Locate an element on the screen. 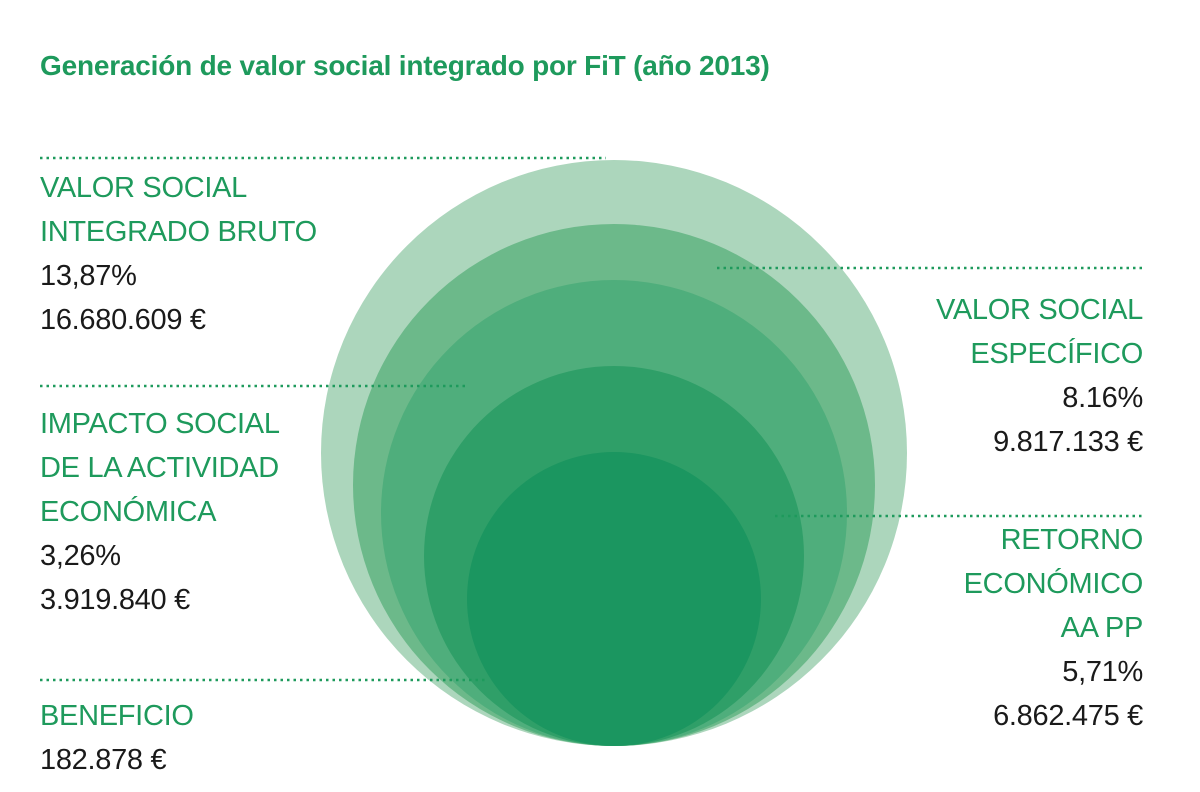 The image size is (1200, 792). label-beneficio: BENEFICIO 182.878 € is located at coordinates (117, 738).